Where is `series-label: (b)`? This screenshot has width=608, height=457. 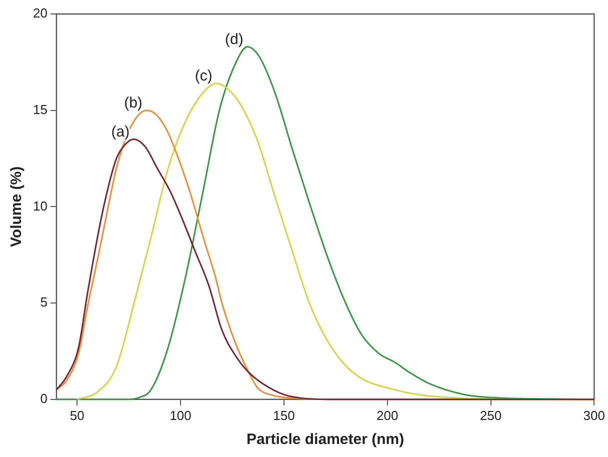 series-label: (b) is located at coordinates (133, 103).